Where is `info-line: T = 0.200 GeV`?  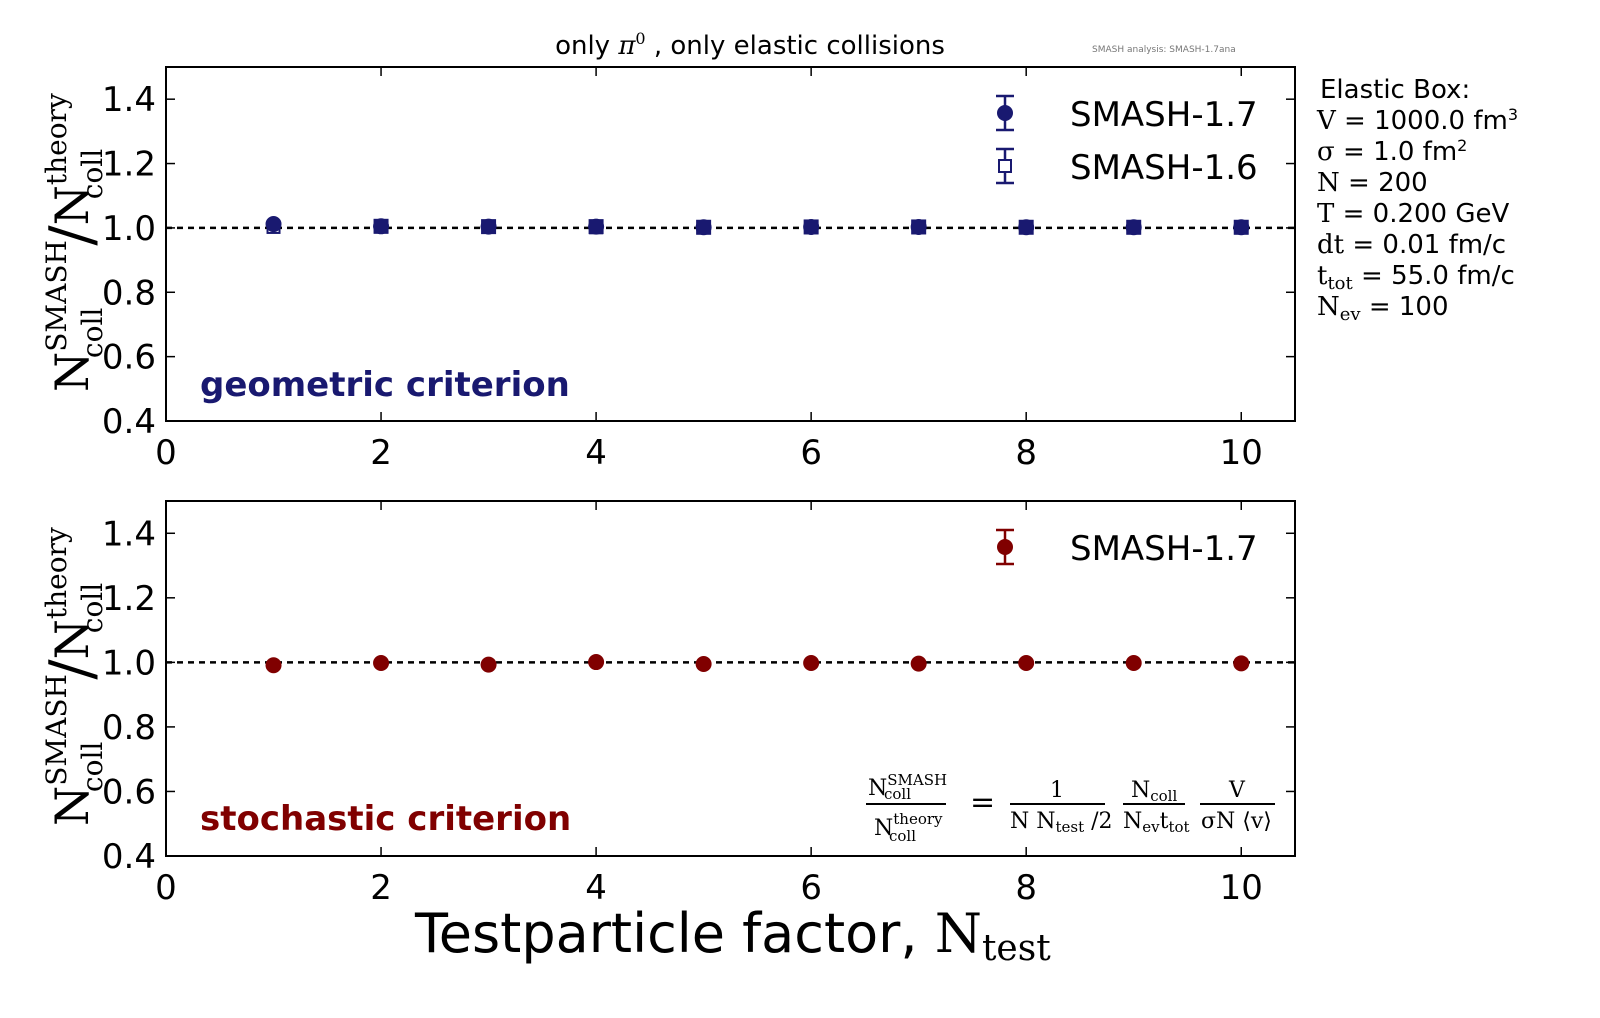 info-line: T = 0.200 GeV is located at coordinates (1413, 214).